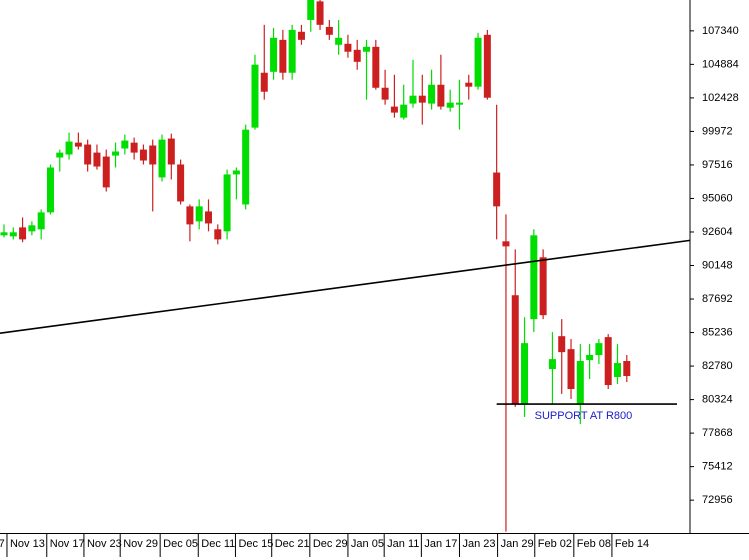 The image size is (749, 560). What do you see at coordinates (104, 544) in the screenshot?
I see `x-tick-label: Nov 23` at bounding box center [104, 544].